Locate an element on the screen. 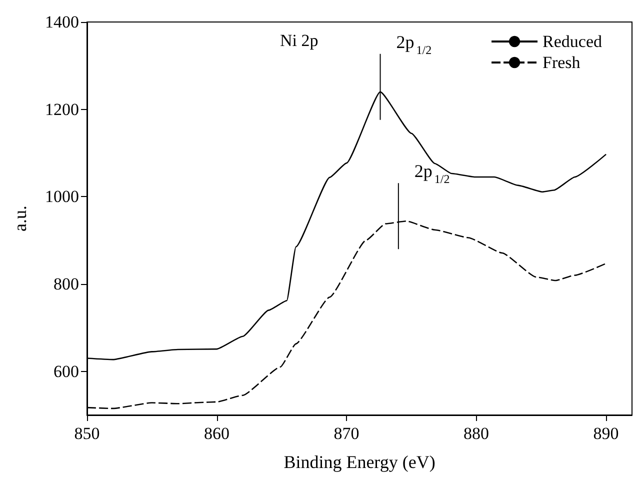 This screenshot has width=635, height=479. x-axis-title: Binding Energy (eV) is located at coordinates (360, 462).